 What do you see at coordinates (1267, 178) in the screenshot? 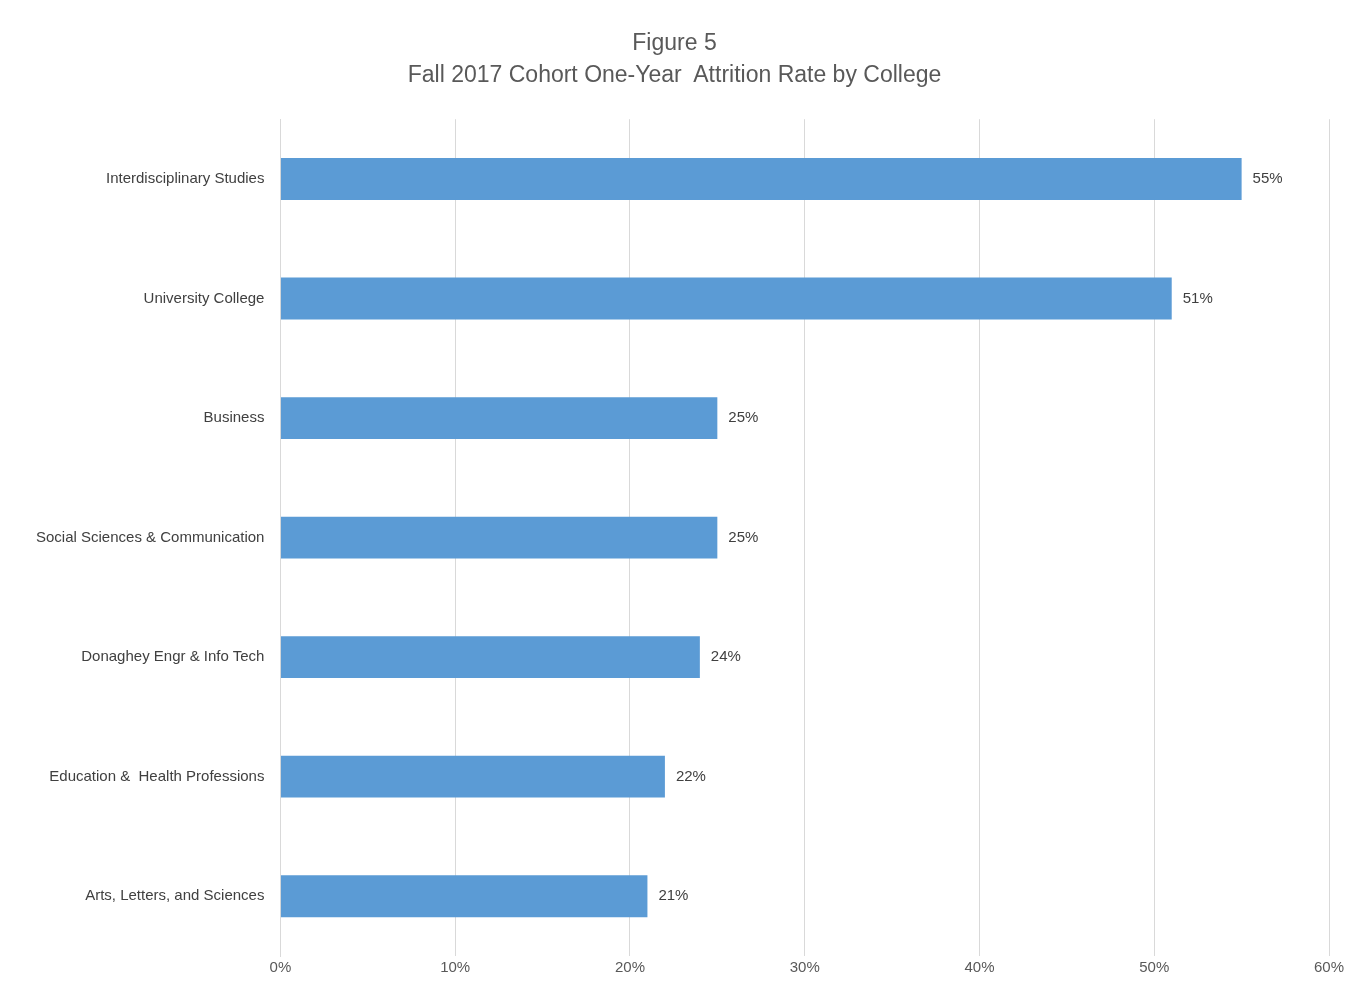
I see `data-label: 55%` at bounding box center [1267, 178].